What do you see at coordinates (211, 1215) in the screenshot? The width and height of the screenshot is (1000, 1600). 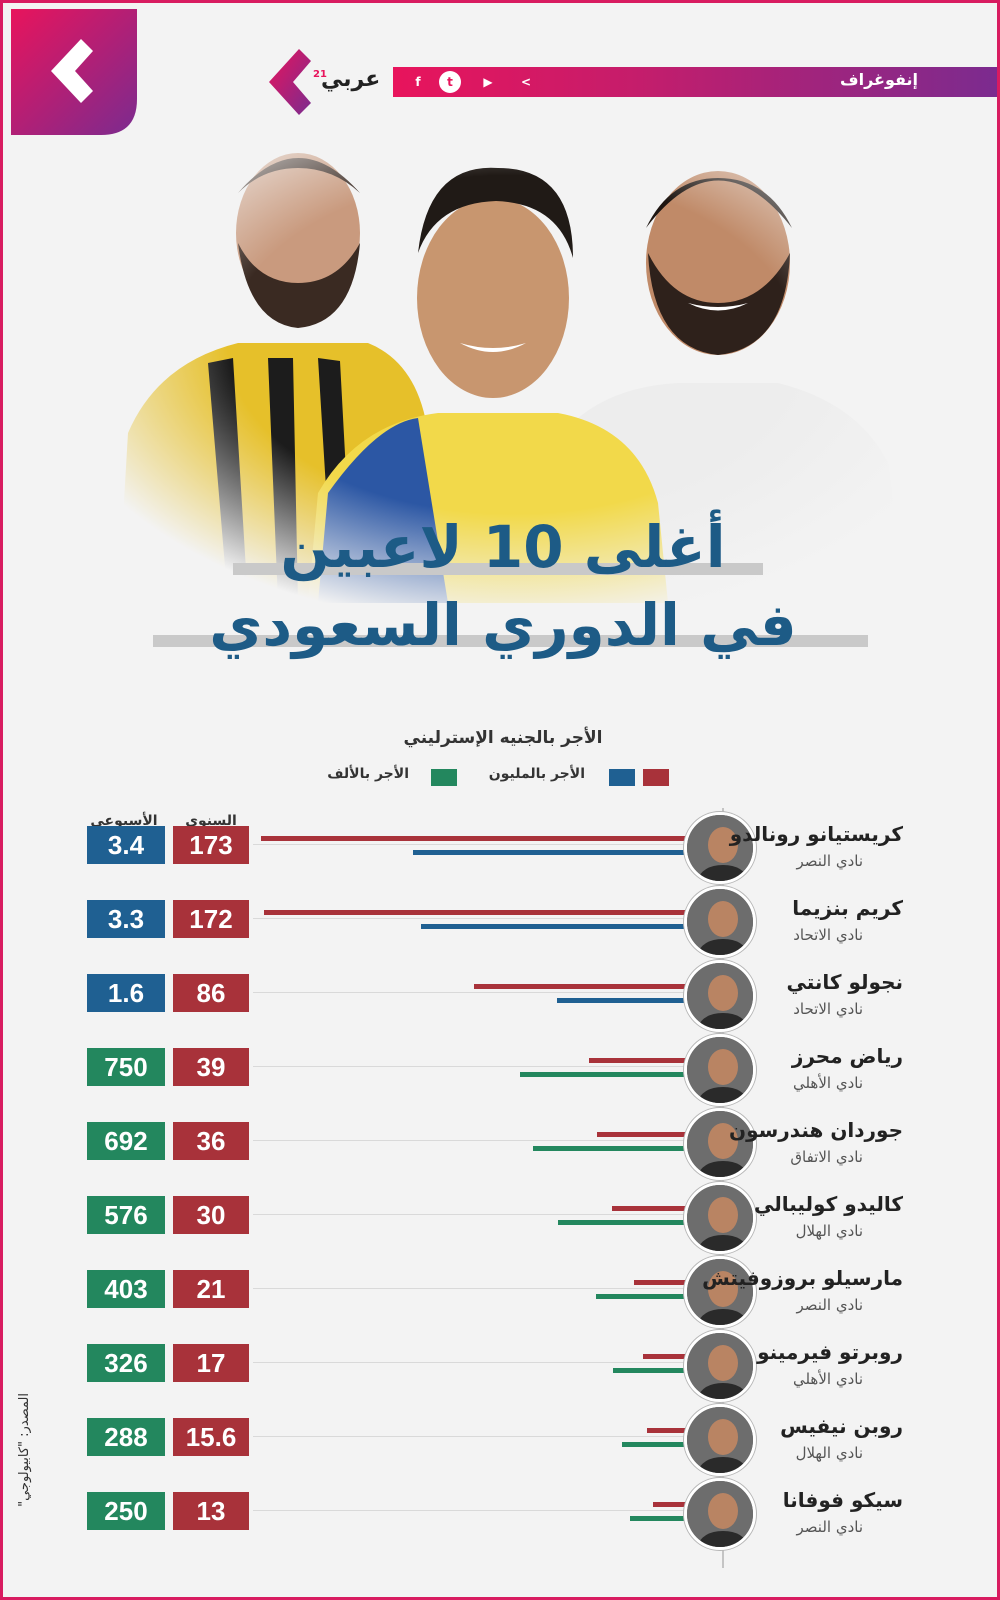 I see `value-box-annual: 30` at bounding box center [211, 1215].